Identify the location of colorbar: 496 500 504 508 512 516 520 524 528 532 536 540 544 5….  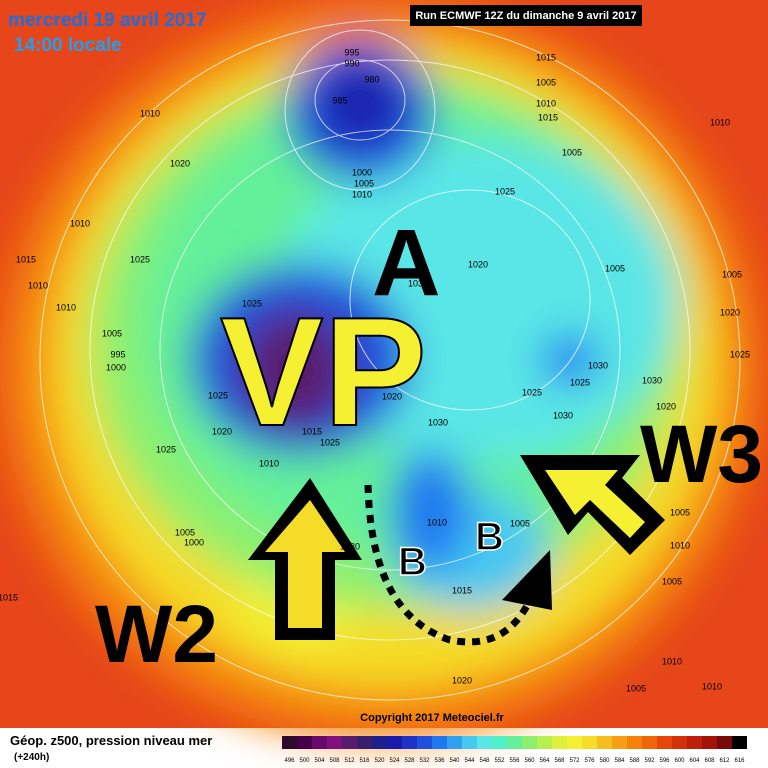
(514, 750).